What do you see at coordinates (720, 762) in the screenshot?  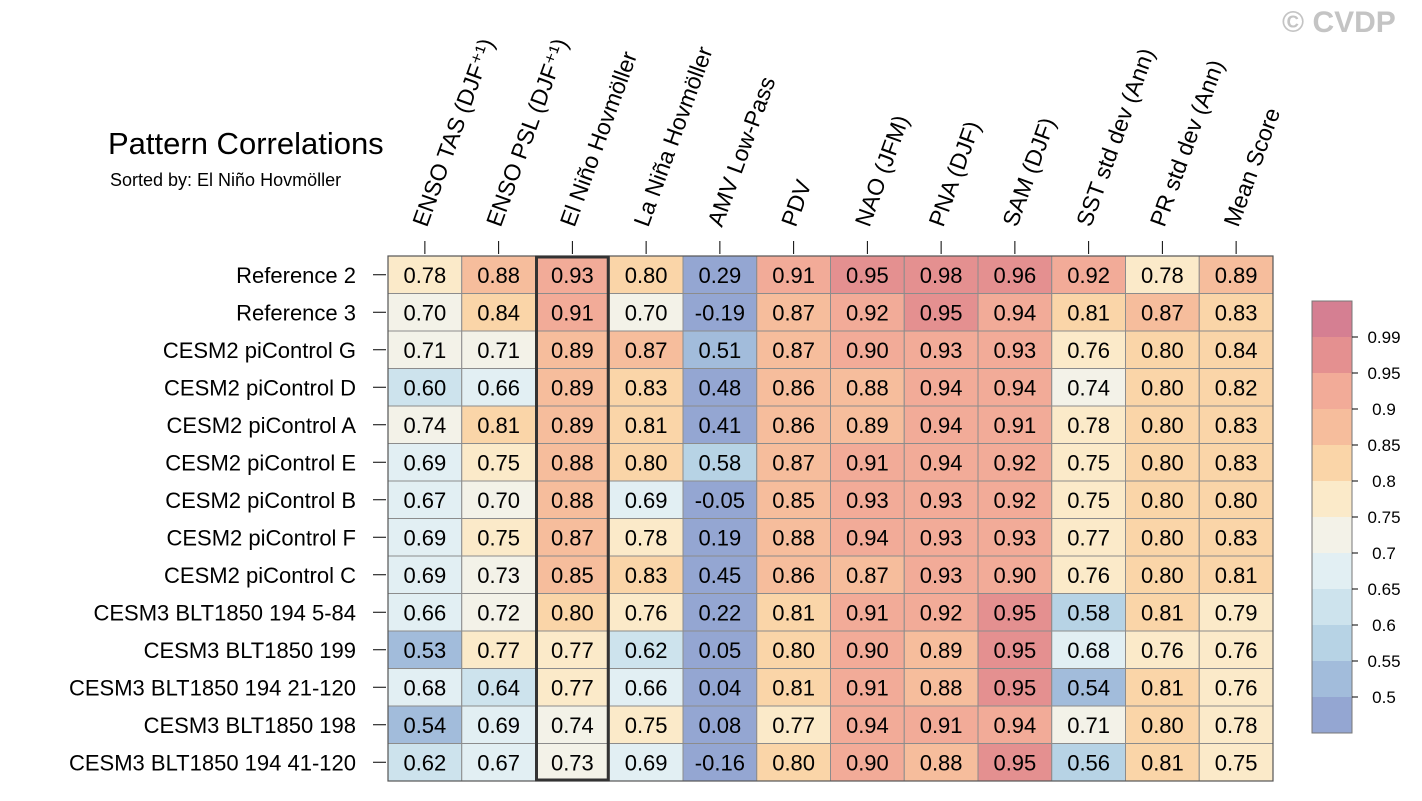 I see `cell-value-label: -0.16` at bounding box center [720, 762].